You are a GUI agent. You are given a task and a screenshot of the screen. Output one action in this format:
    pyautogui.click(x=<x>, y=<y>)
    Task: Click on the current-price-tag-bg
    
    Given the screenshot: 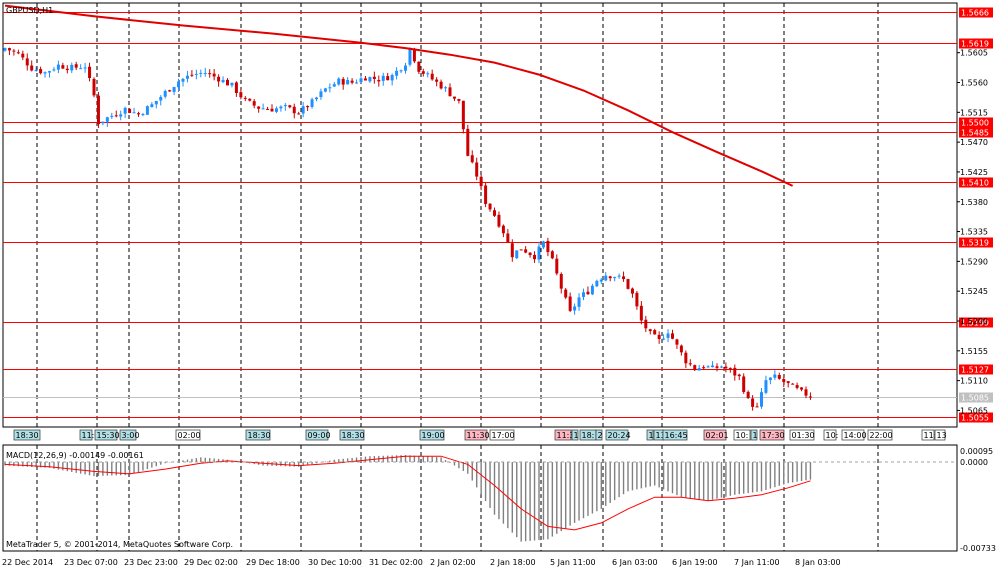 What is the action you would take?
    pyautogui.click(x=976, y=397)
    